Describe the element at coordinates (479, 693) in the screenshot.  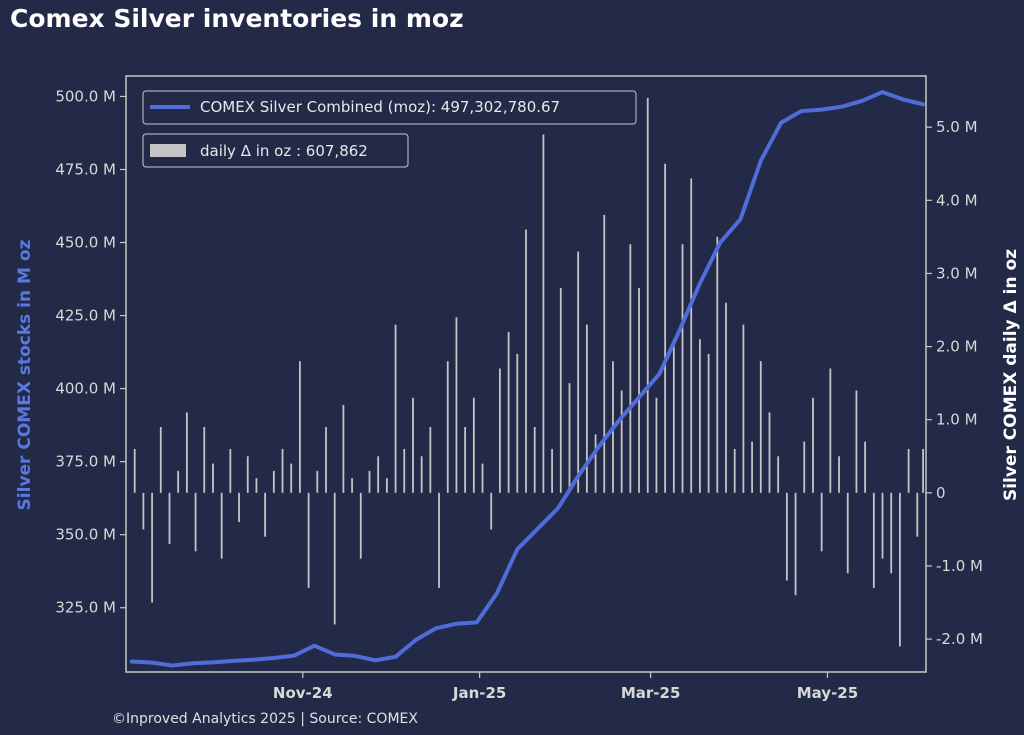
I see `x-tick-label: Jan-25` at that location.